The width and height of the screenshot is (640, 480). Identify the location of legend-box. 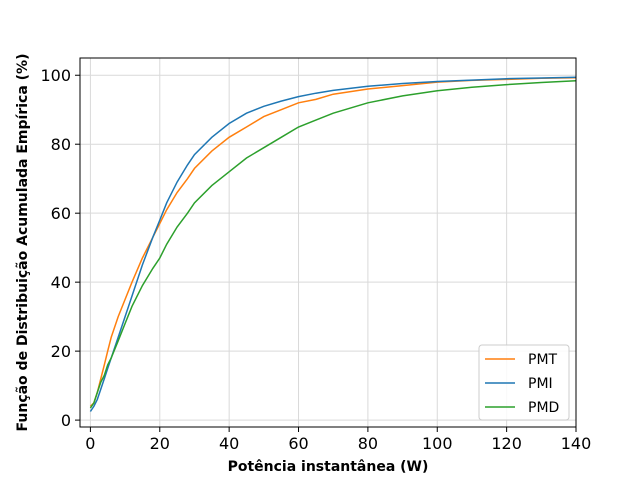
(524, 382).